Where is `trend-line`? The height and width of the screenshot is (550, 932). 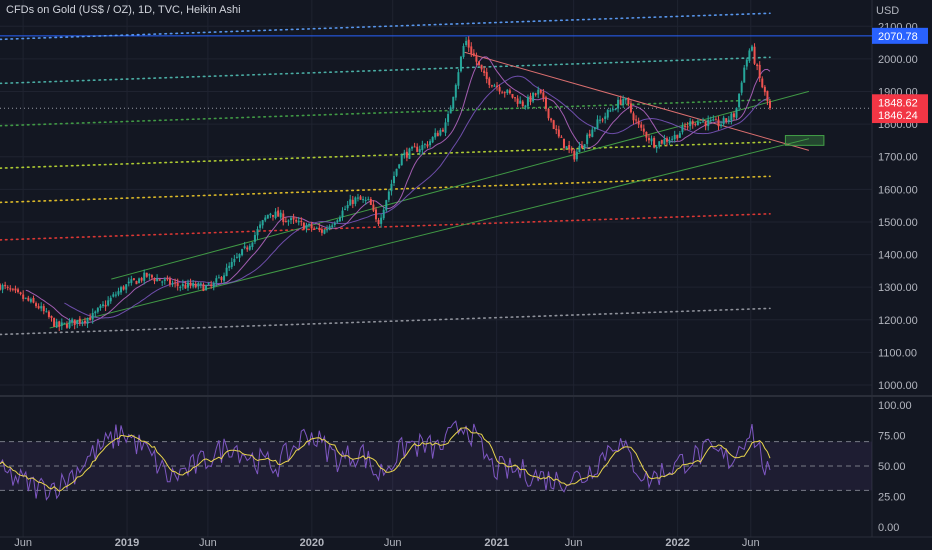 trend-line is located at coordinates (385, 155).